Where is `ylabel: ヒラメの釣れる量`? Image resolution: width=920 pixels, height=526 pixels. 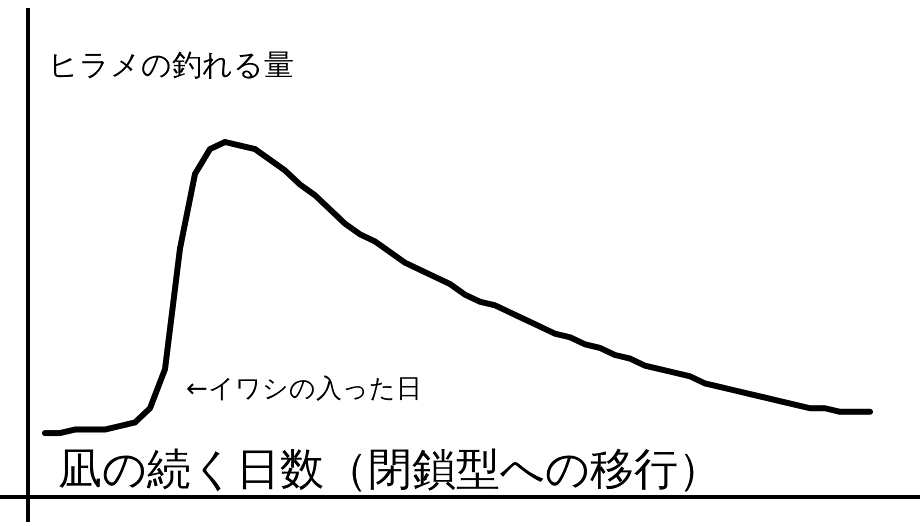 ylabel: ヒラメの釣れる量 is located at coordinates (171, 65).